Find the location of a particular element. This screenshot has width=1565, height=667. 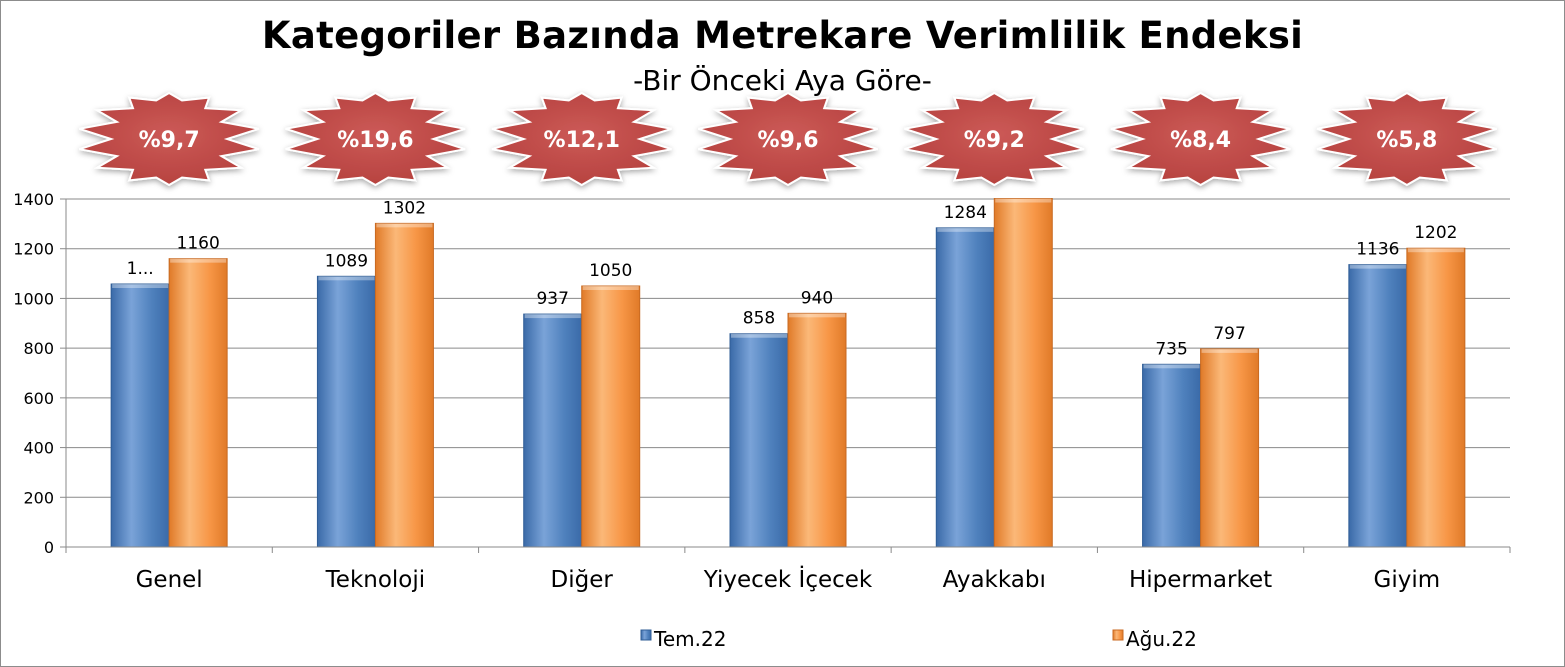

x-tick-label: Yiyecek İçecek is located at coordinates (788, 579).